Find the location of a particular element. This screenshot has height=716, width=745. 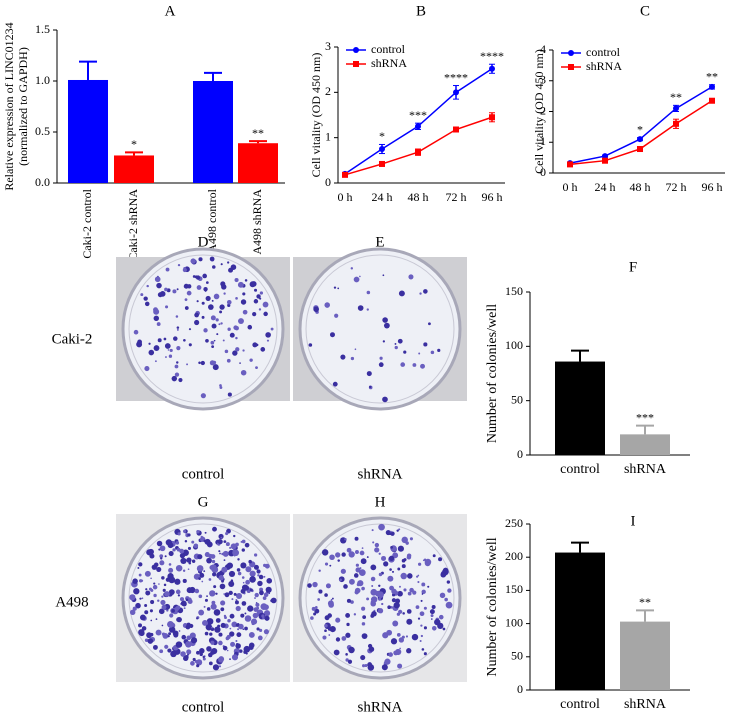

significance: *** is located at coordinates (645, 417).